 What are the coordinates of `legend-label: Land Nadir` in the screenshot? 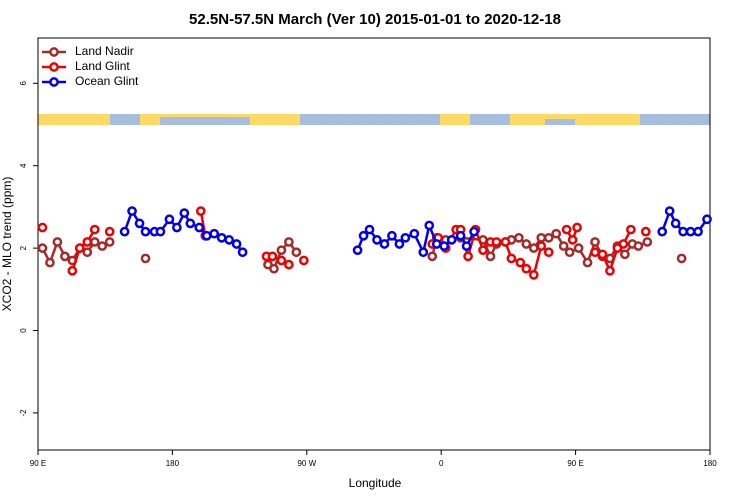 It's located at (104, 51).